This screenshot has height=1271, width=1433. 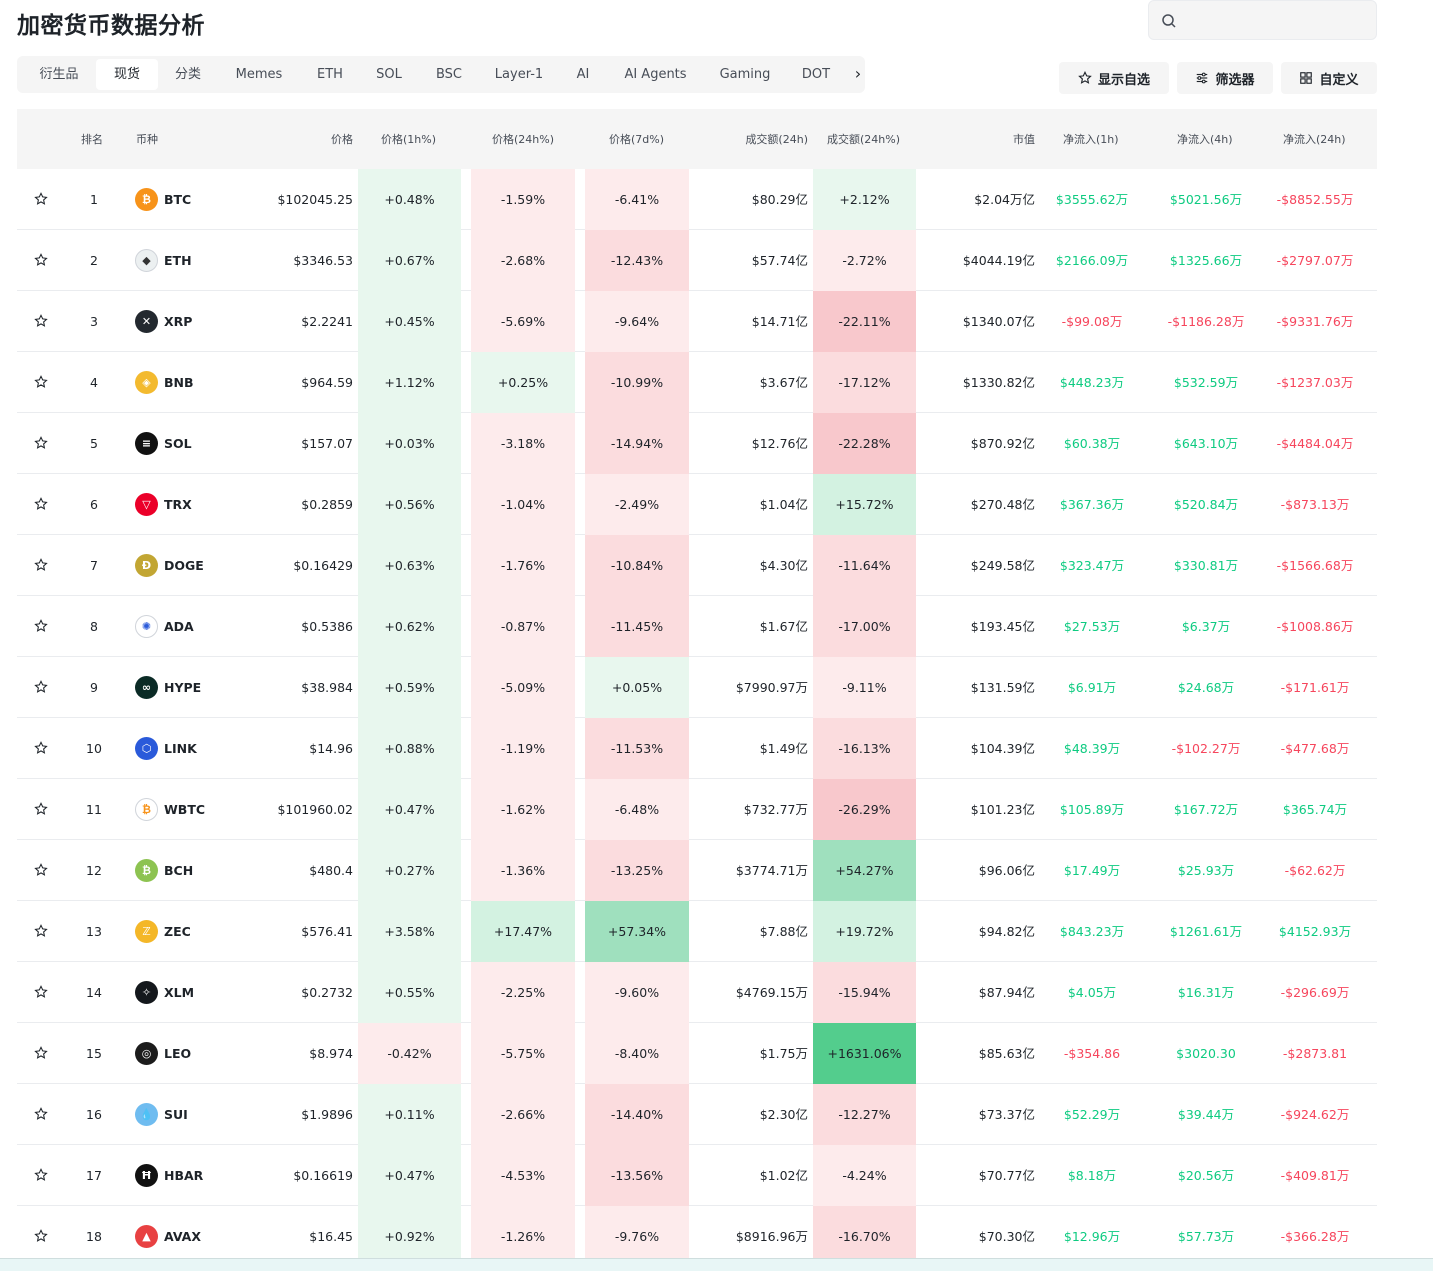 I want to click on coin-symbol: XRP, so click(x=178, y=321).